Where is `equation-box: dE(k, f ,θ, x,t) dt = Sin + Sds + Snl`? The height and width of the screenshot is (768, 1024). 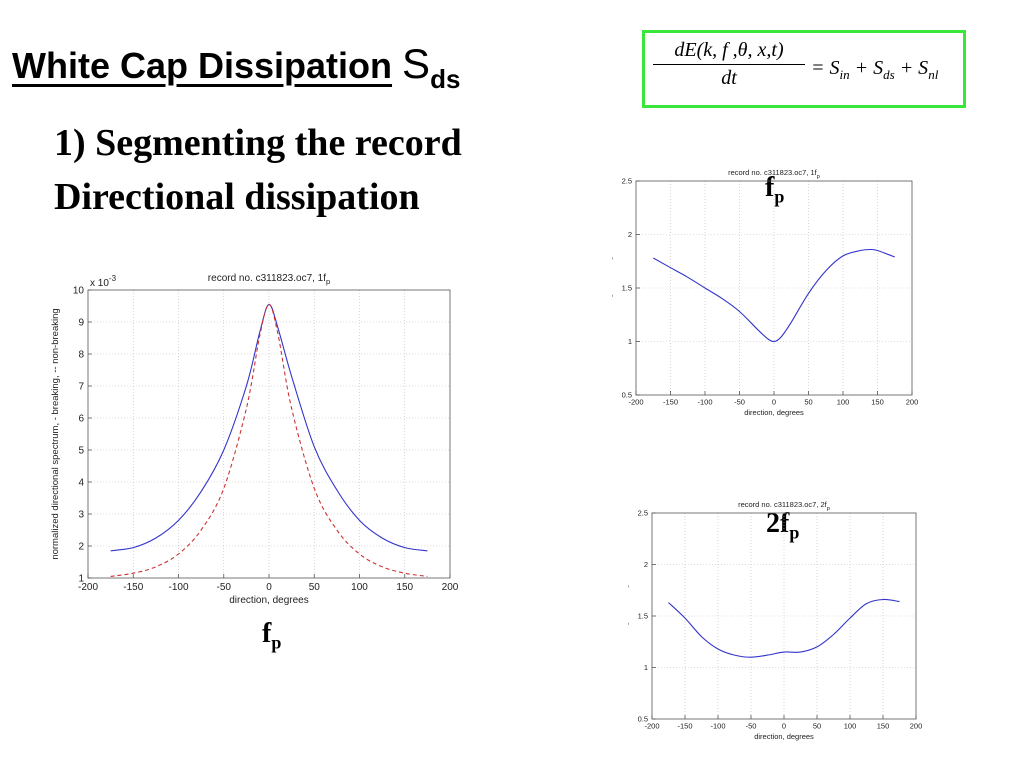
equation-box: dE(k, f ,θ, x,t) dt = Sin + Sds + Snl is located at coordinates (804, 69).